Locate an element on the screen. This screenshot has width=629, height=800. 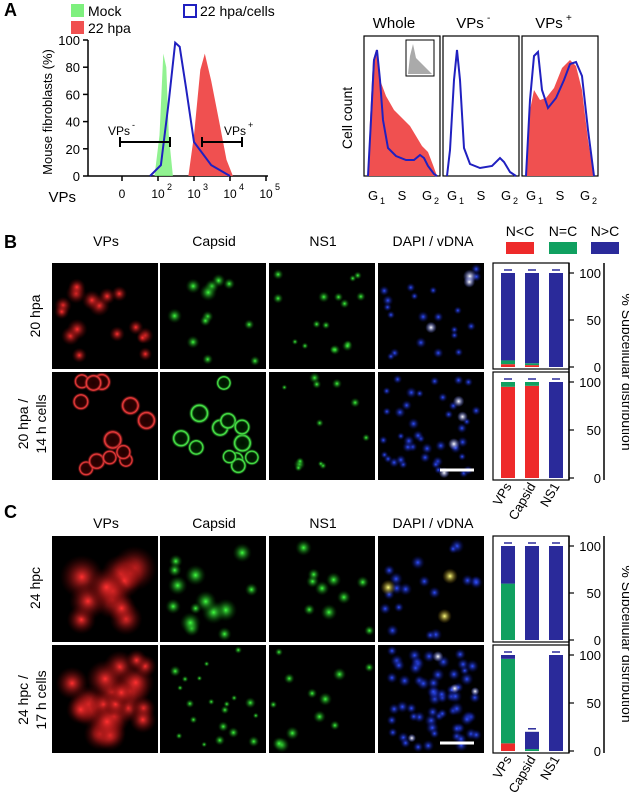
panelC-row-24hpc: 24 hpc is located at coordinates (35, 588).